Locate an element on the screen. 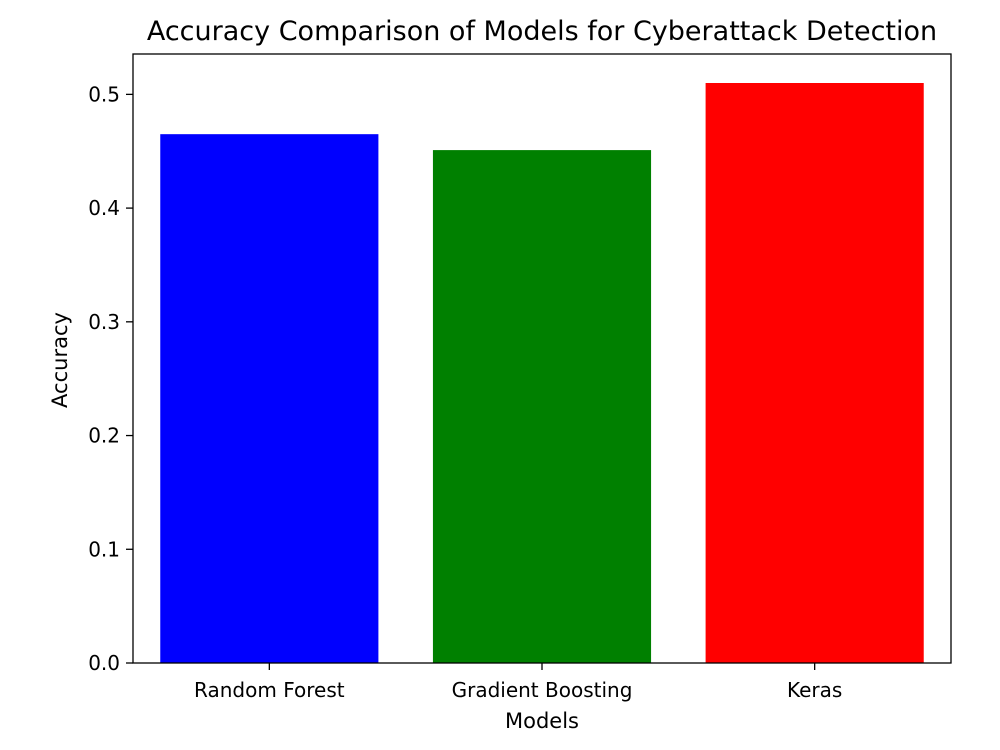 The image size is (1000, 750). y-tick-label: 0.4 is located at coordinates (104, 208).